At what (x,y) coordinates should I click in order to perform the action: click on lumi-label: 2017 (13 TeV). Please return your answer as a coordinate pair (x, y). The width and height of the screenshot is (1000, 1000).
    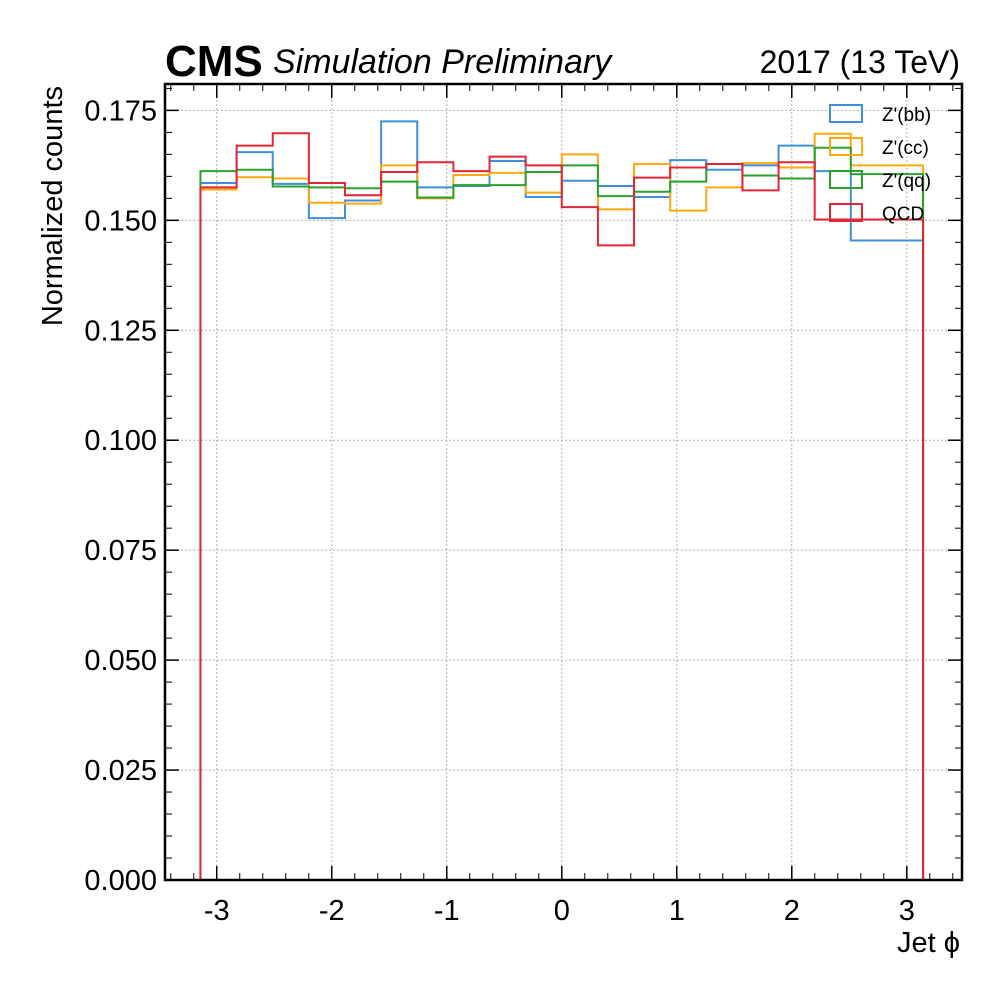
    Looking at the image, I should click on (860, 62).